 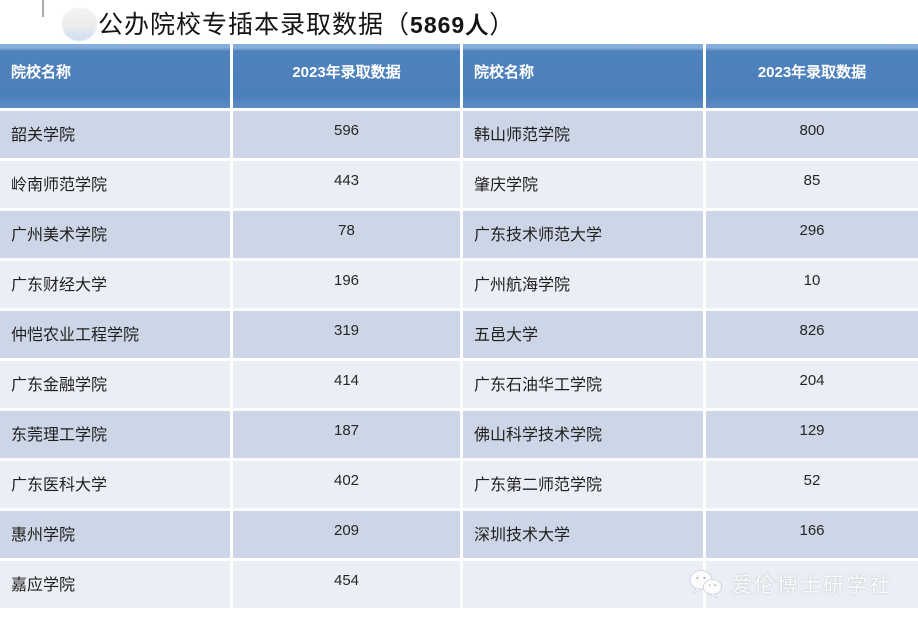 I want to click on college-name-cell: 深圳技术大学, so click(x=583, y=534).